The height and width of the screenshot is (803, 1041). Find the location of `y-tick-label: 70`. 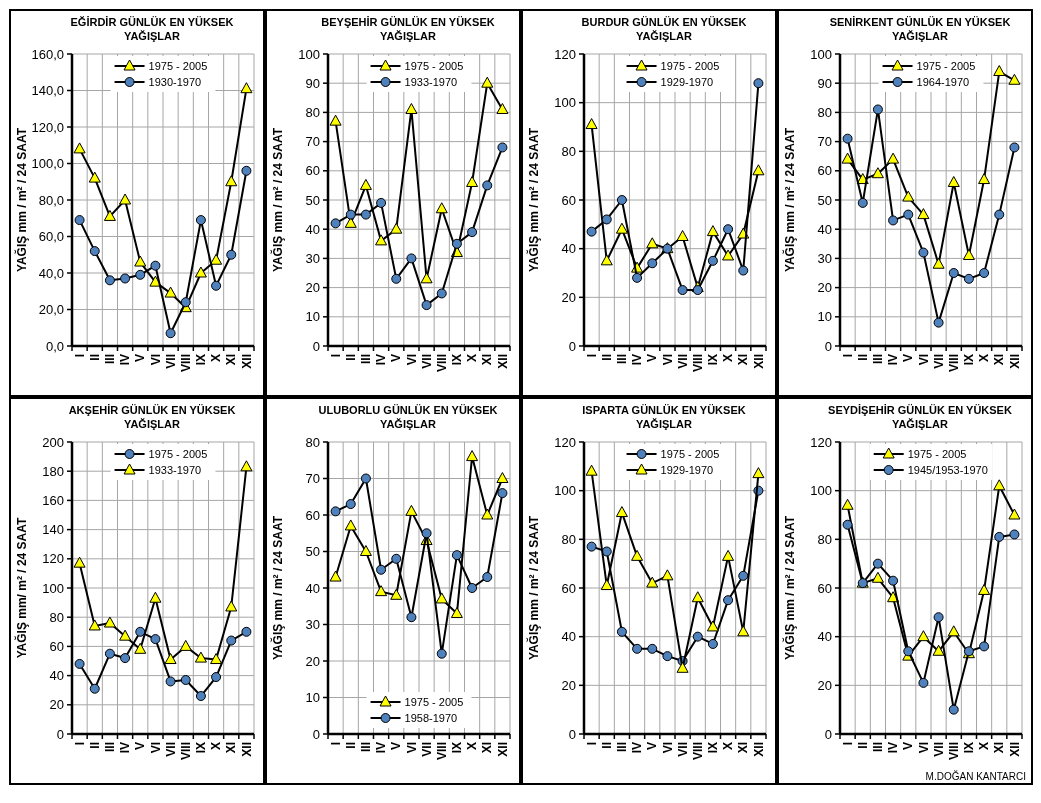

y-tick-label: 70 is located at coordinates (824, 142).